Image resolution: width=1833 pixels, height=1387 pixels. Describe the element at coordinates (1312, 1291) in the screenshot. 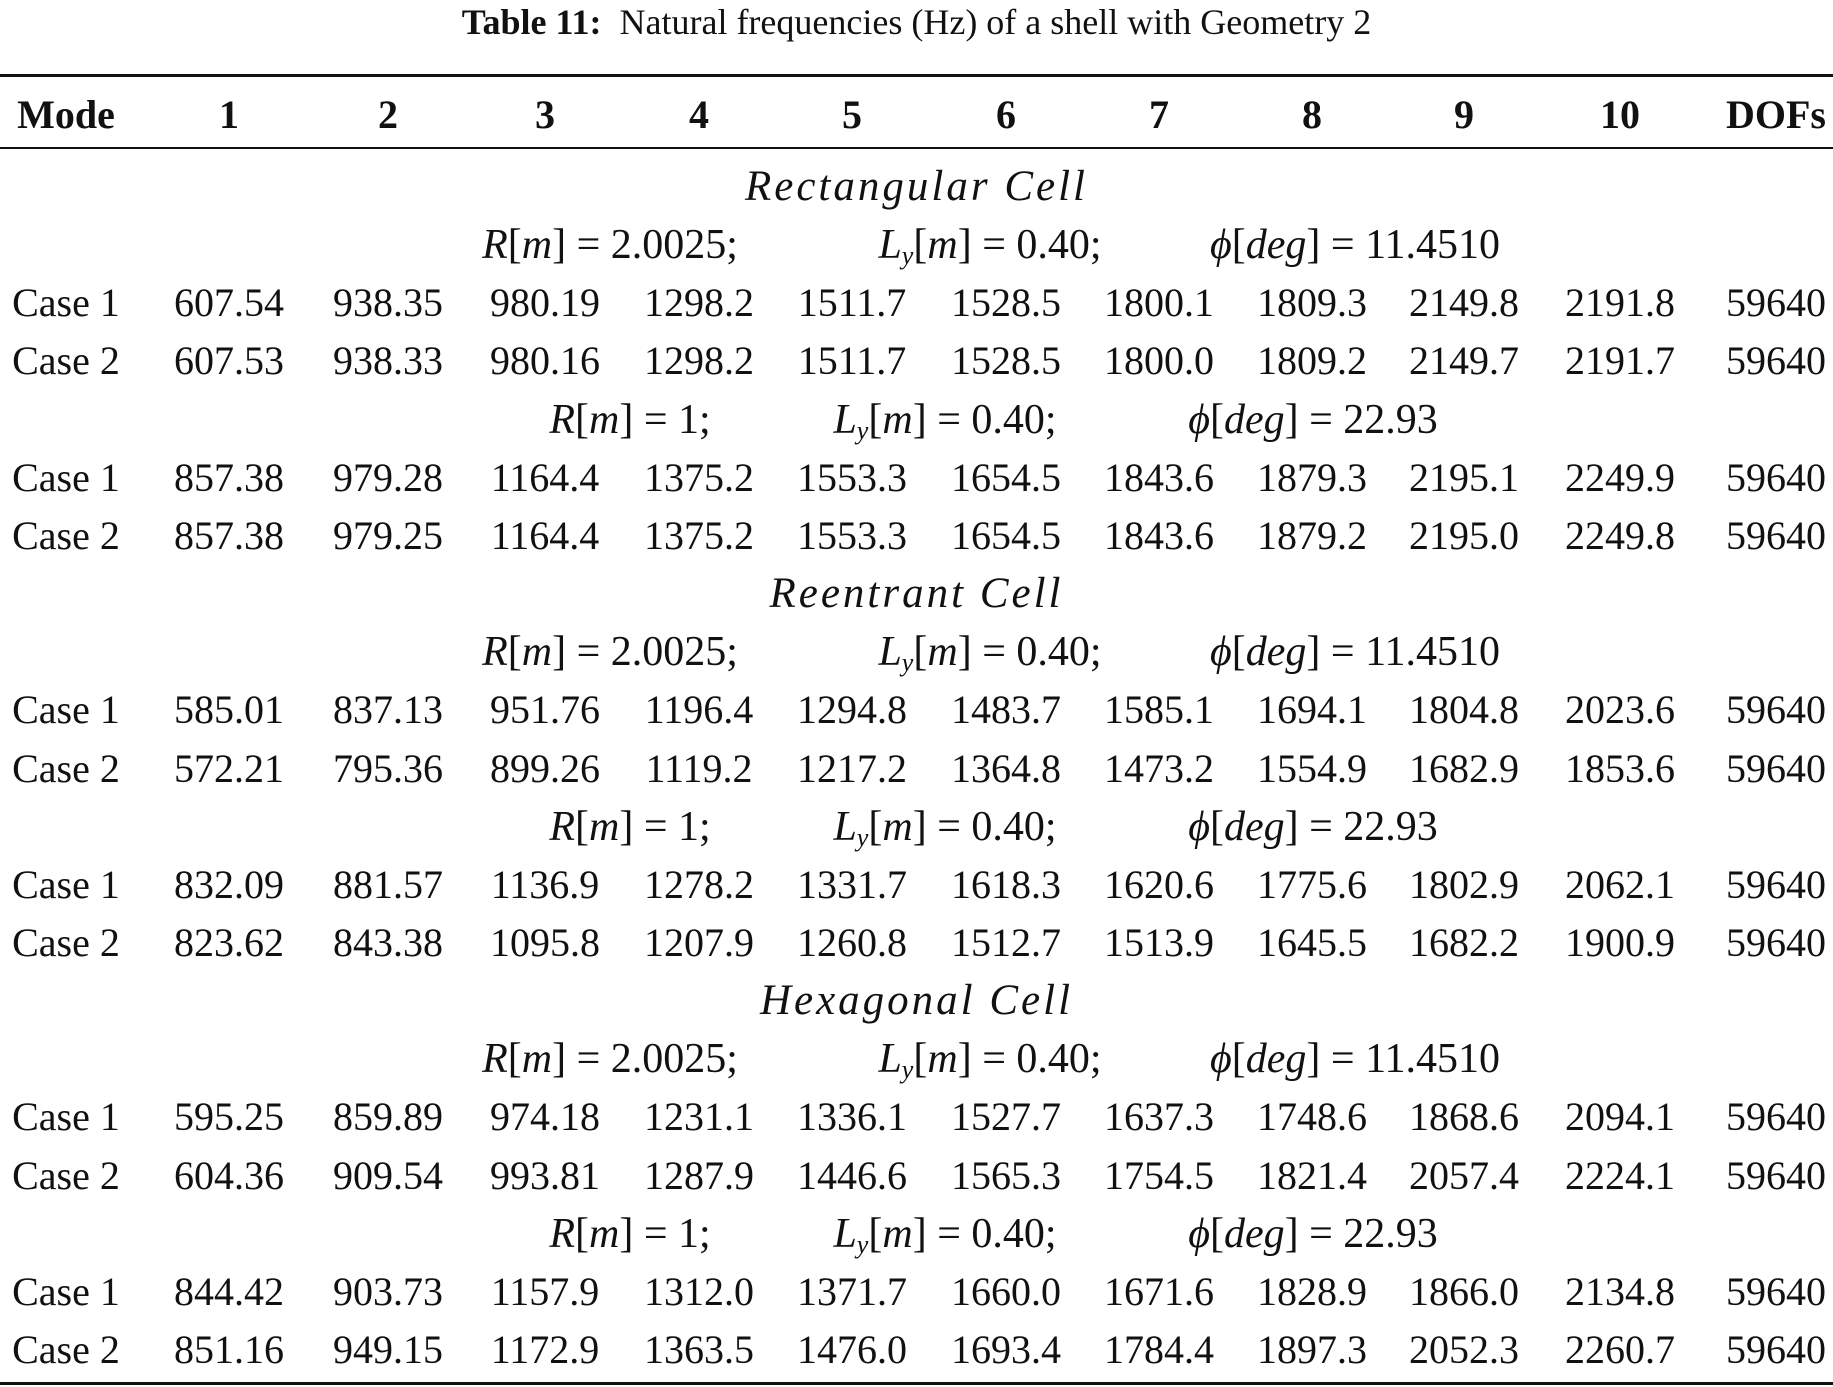

I see `frequency-cell: 1828.9` at that location.